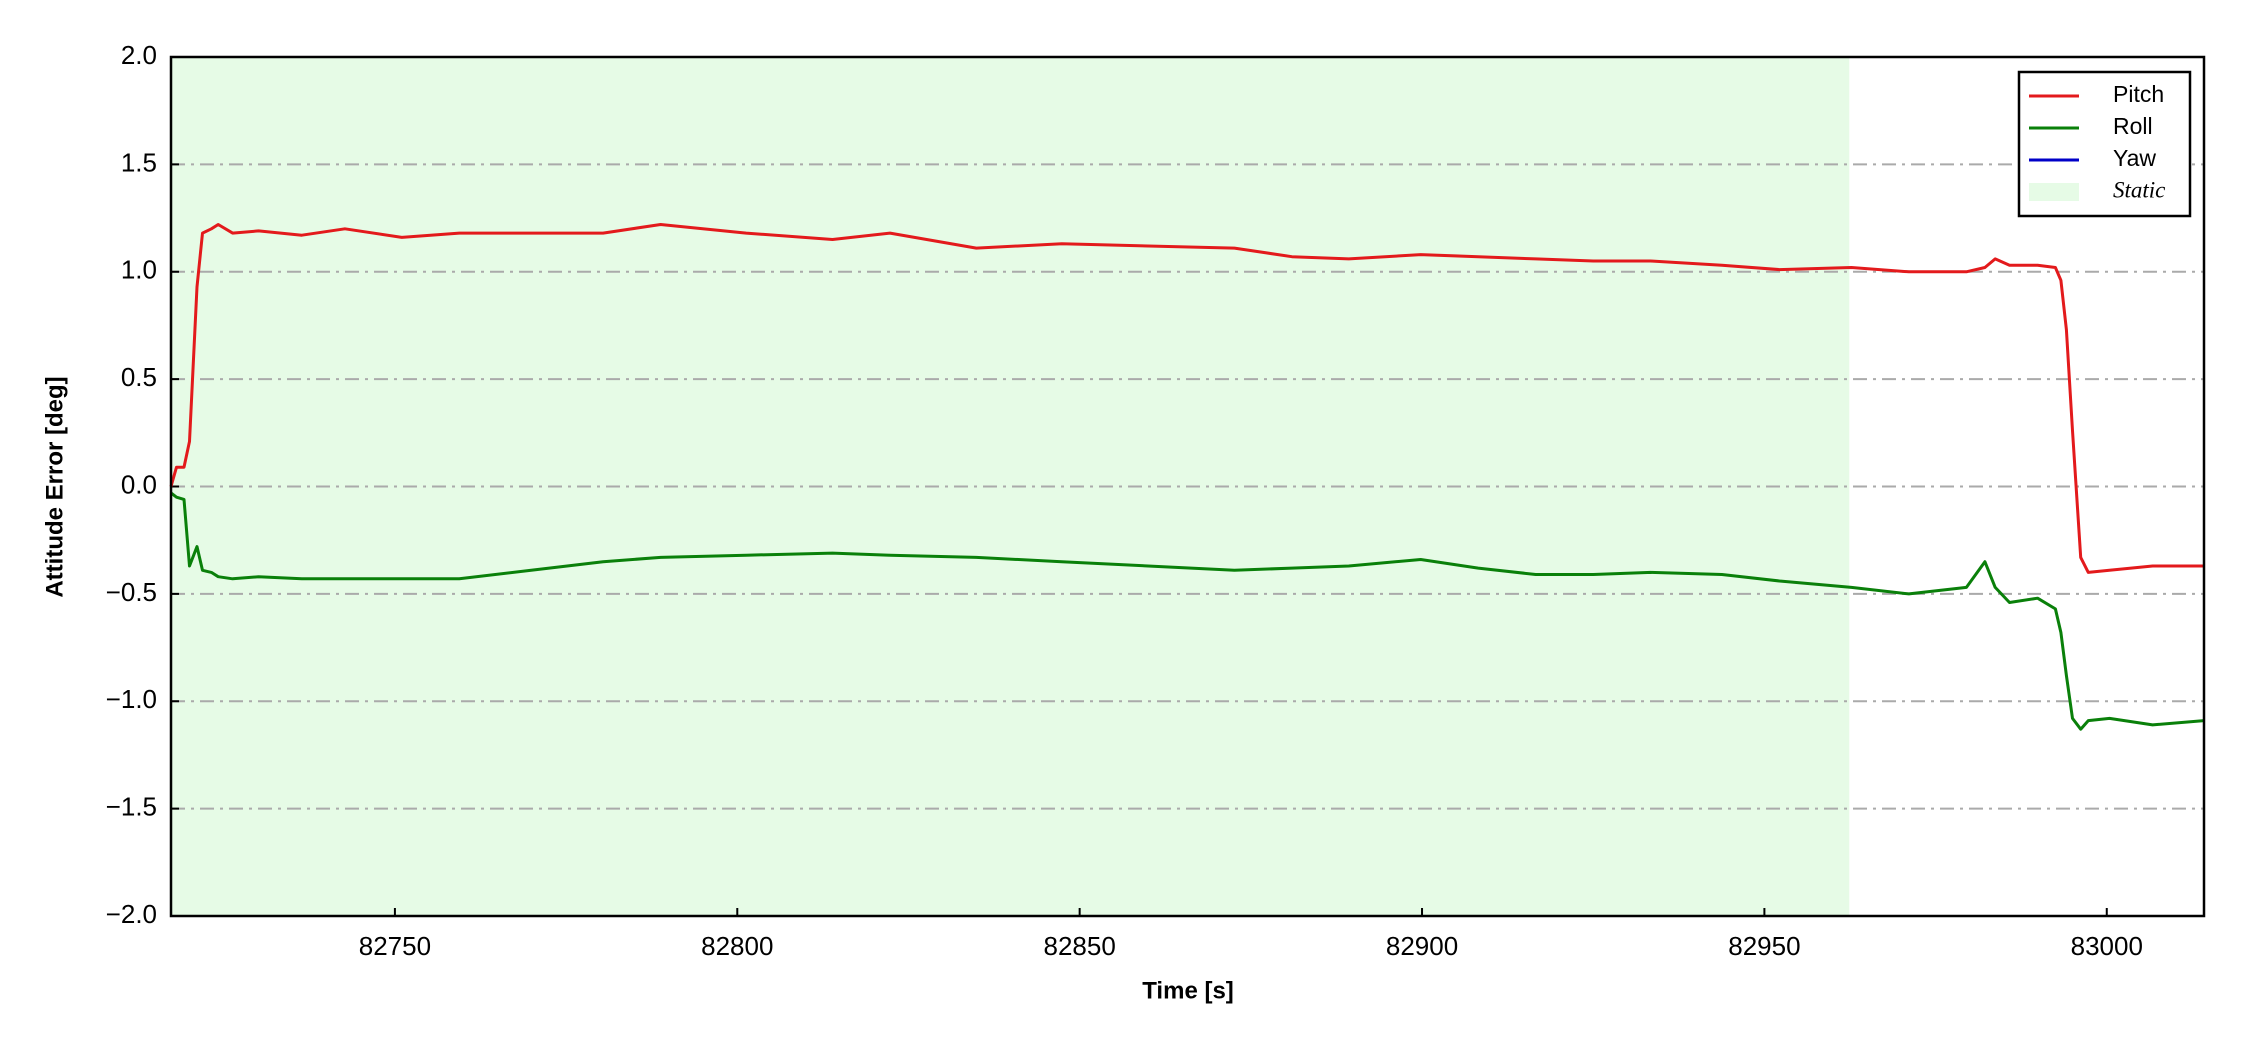 This screenshot has height=1050, width=2250. I want to click on y-tick-label: 1.5, so click(139, 162).